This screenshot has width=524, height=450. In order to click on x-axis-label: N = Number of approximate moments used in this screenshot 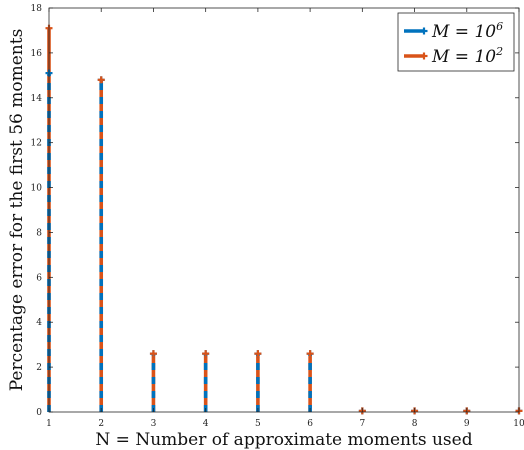, I will do `click(283, 440)`.